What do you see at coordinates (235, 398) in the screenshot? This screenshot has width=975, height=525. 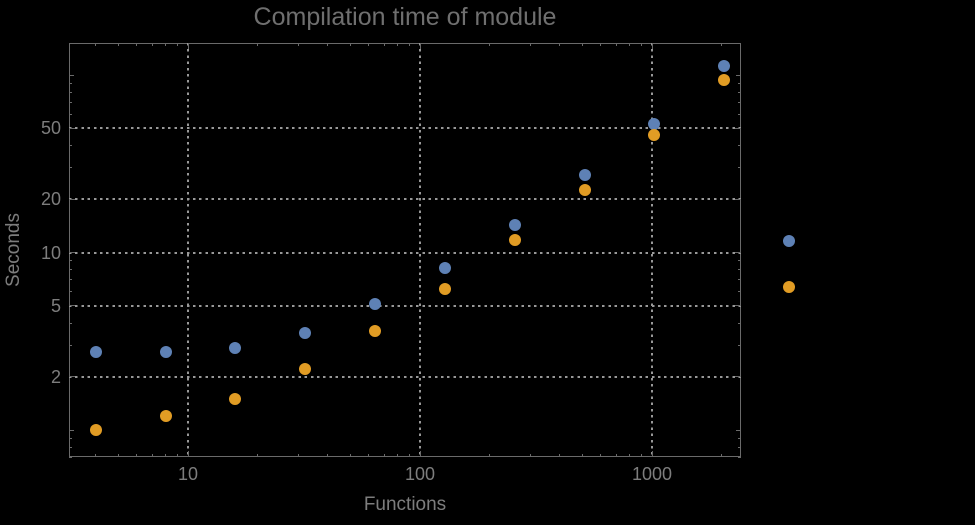 I see `data-point-orange-x16` at bounding box center [235, 398].